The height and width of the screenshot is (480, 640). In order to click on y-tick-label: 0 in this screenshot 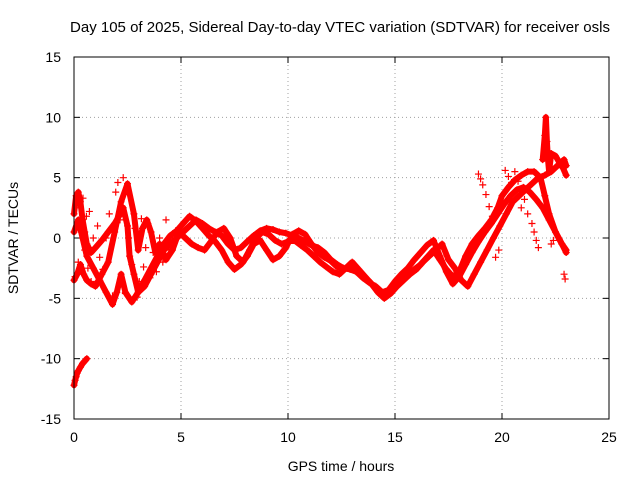, I will do `click(57, 238)`.